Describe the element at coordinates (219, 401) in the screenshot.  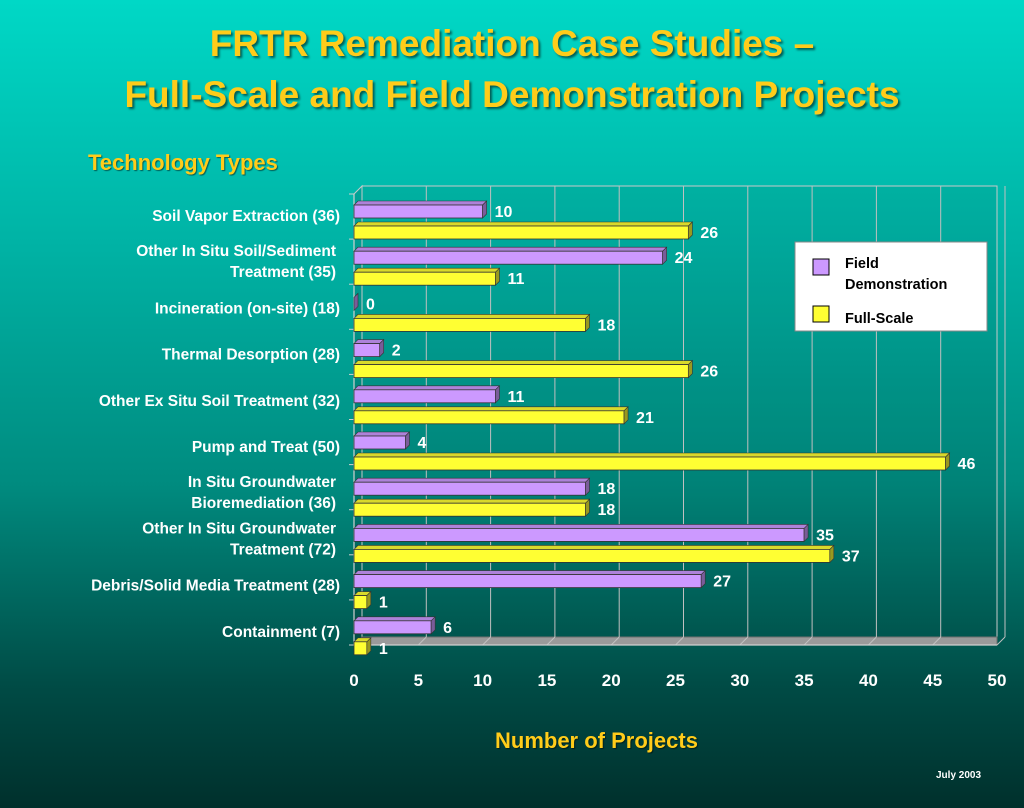
I see `category-label: Other Ex Situ Soil Treatment (32)` at that location.